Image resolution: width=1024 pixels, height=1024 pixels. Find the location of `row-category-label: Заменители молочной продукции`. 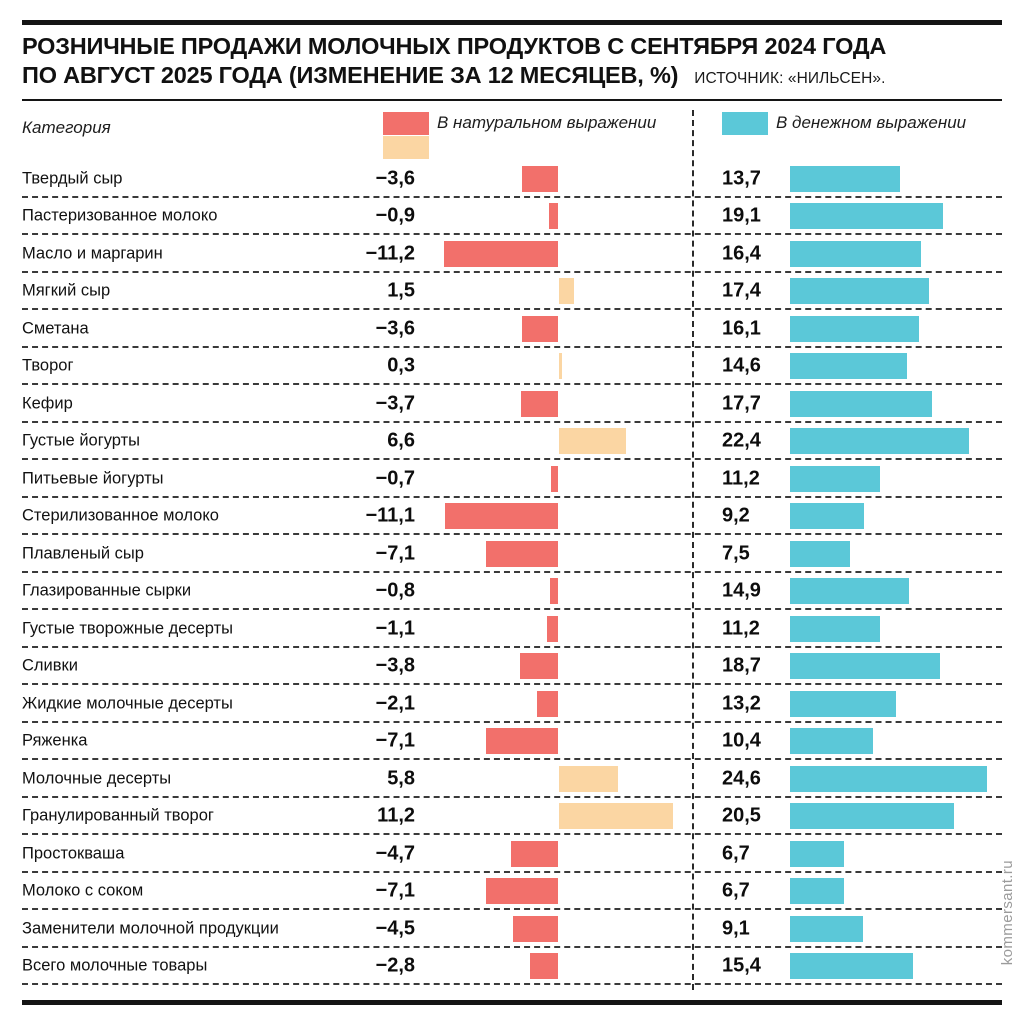

row-category-label: Заменители молочной продукции is located at coordinates (150, 928).